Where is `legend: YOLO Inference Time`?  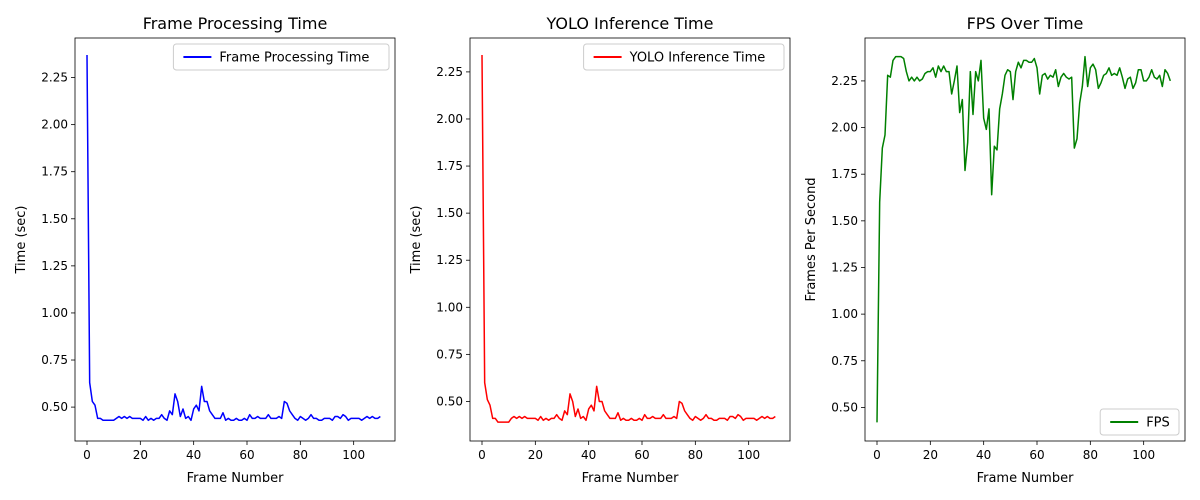 legend: YOLO Inference Time is located at coordinates (684, 57).